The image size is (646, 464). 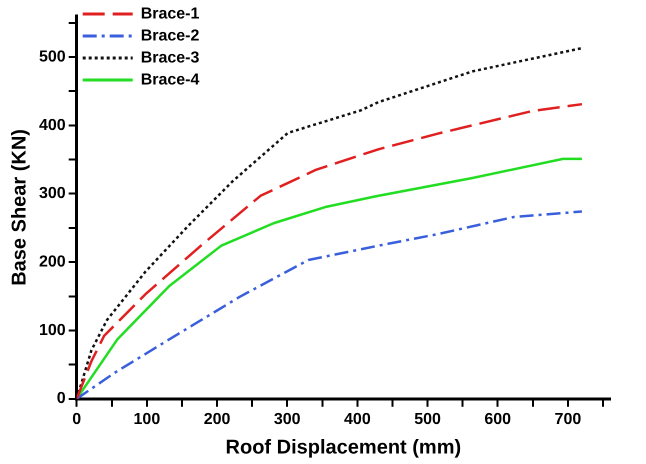 What do you see at coordinates (217, 419) in the screenshot?
I see `x-tick-label: 200` at bounding box center [217, 419].